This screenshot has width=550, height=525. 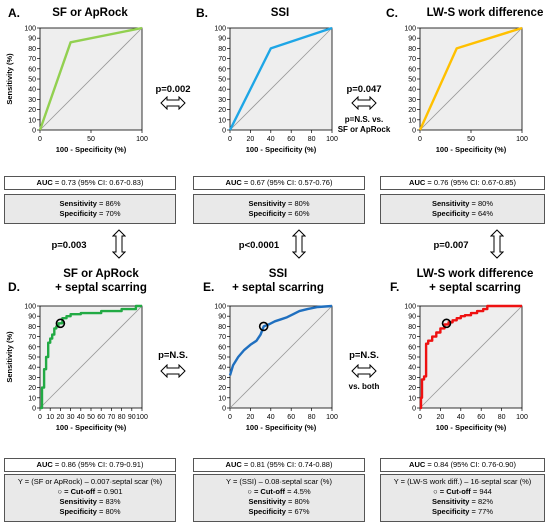 I want to click on auc-value: = 0.81 (95% CI: 0.74-0.88), so click(x=287, y=464).